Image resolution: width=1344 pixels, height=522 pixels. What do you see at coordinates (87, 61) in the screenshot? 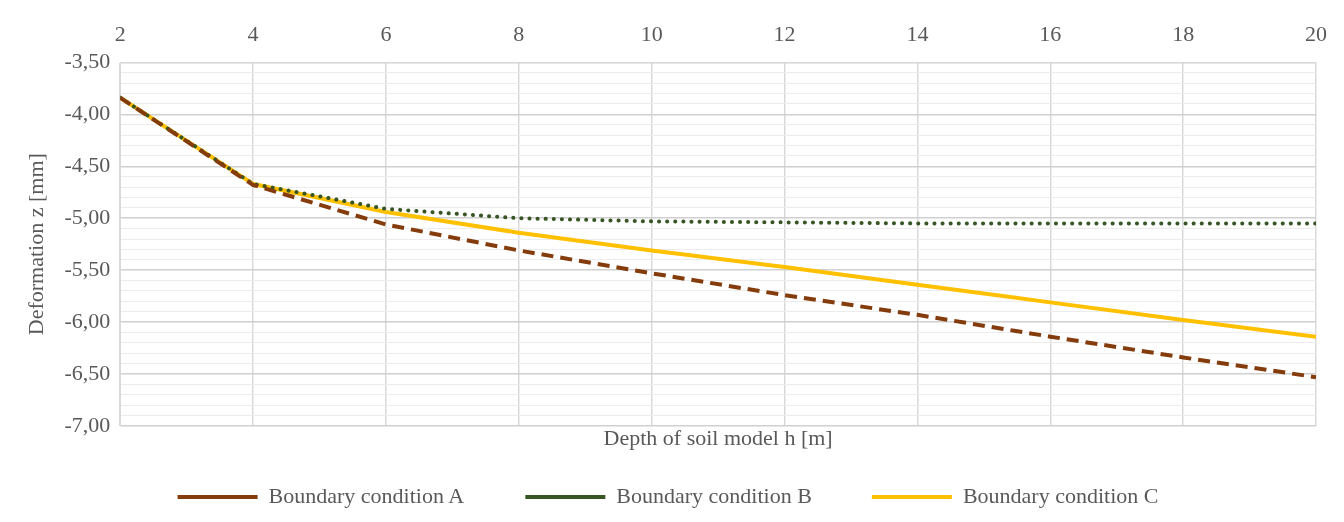
I see `y-tick-label: -3,50` at bounding box center [87, 61].